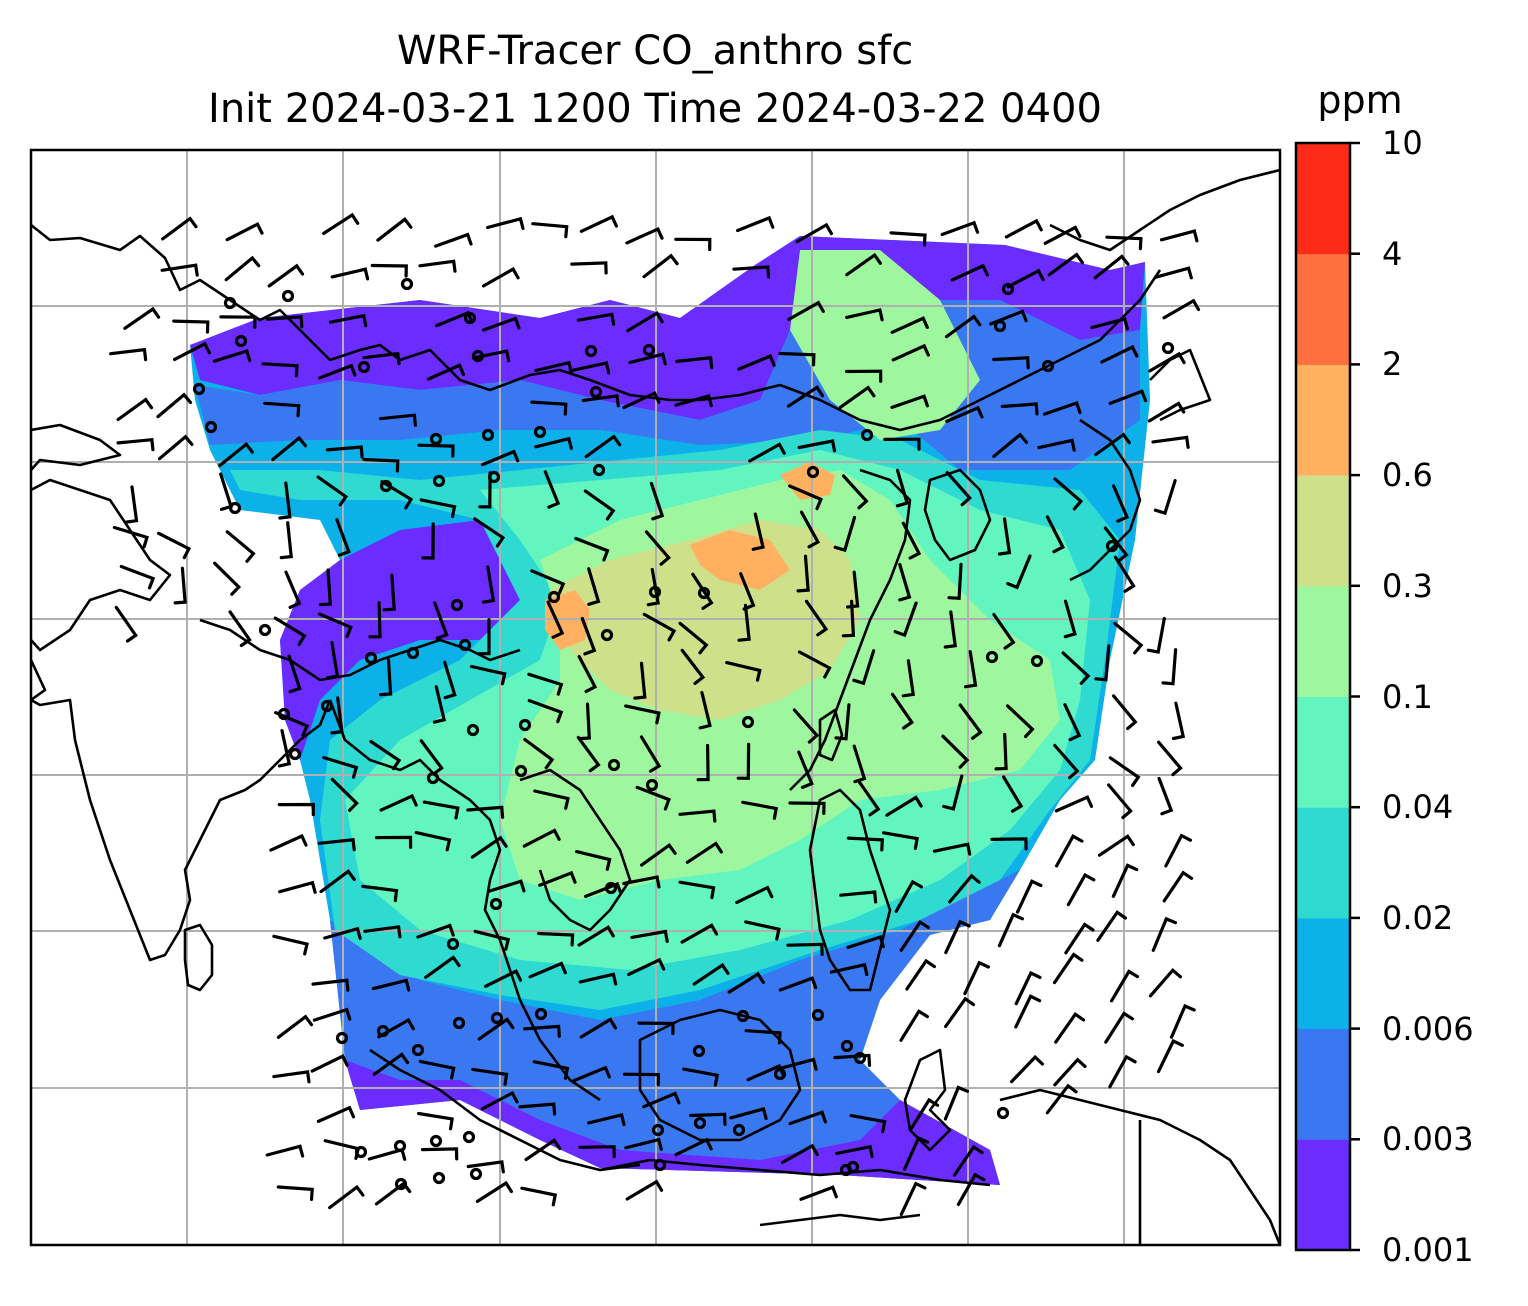 The height and width of the screenshot is (1306, 1528). I want to click on colorbar-tick-label: 2, so click(1392, 364).